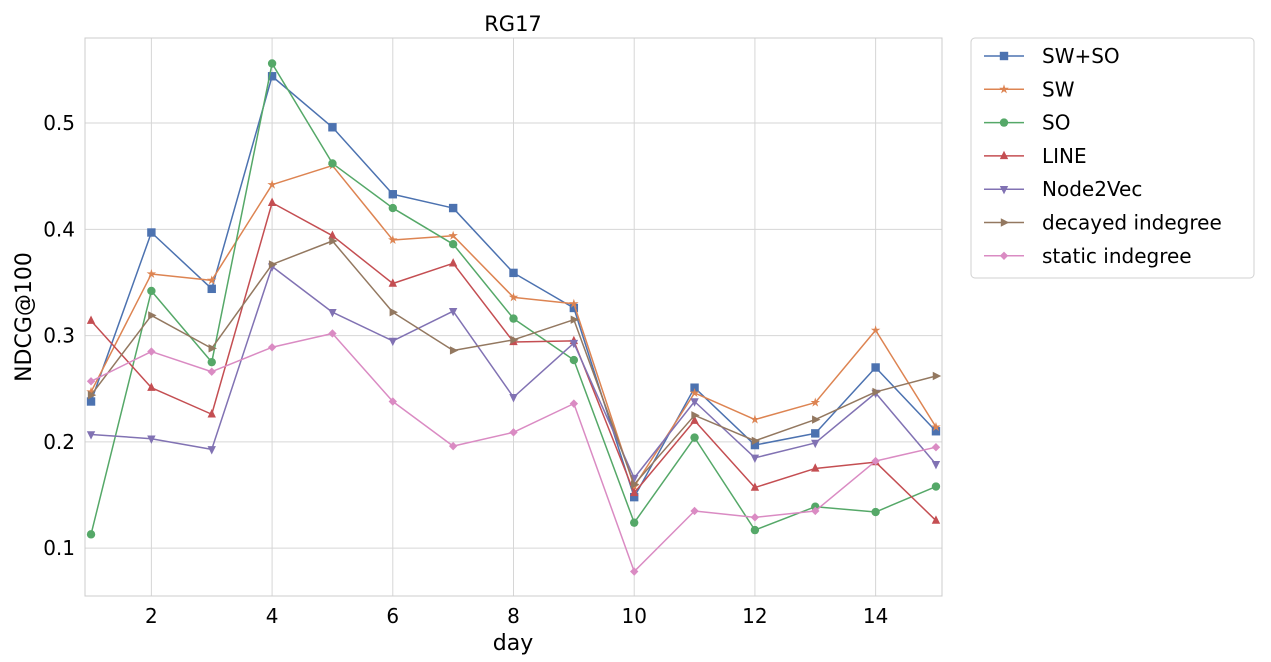  Describe the element at coordinates (1092, 189) in the screenshot. I see `legend-label: Node2Vec` at that location.